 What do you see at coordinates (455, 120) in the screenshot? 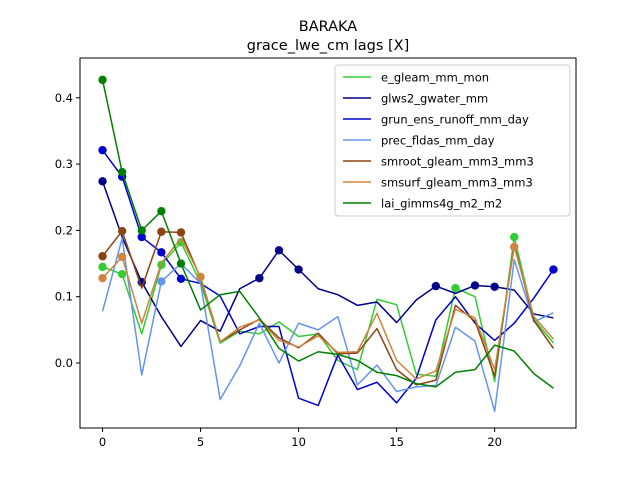
I see `legend-label: grun_ens_runoff_mm_day` at bounding box center [455, 120].